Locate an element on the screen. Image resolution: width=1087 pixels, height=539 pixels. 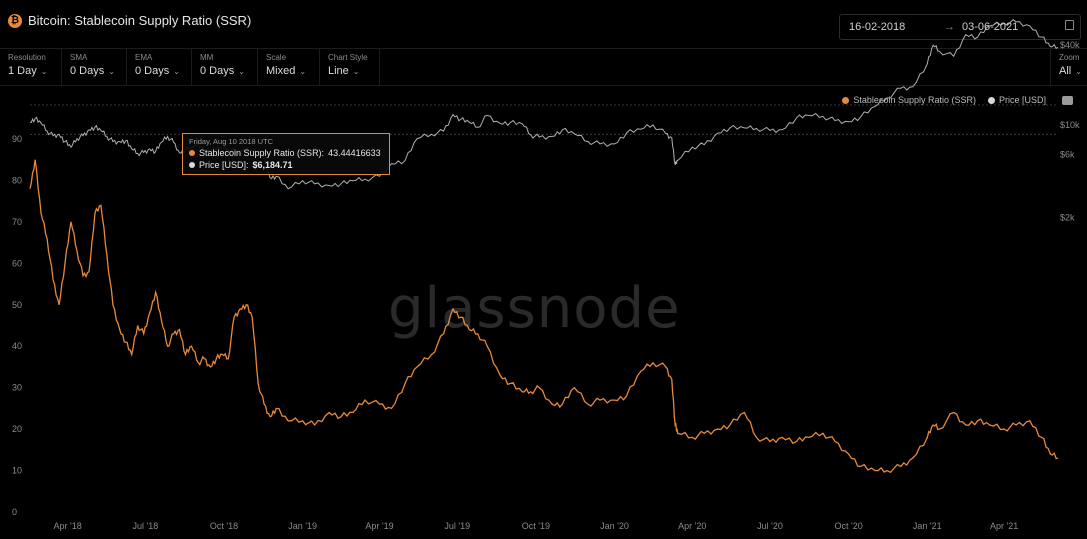
y-left-tick-label: 0 is located at coordinates (14, 512).